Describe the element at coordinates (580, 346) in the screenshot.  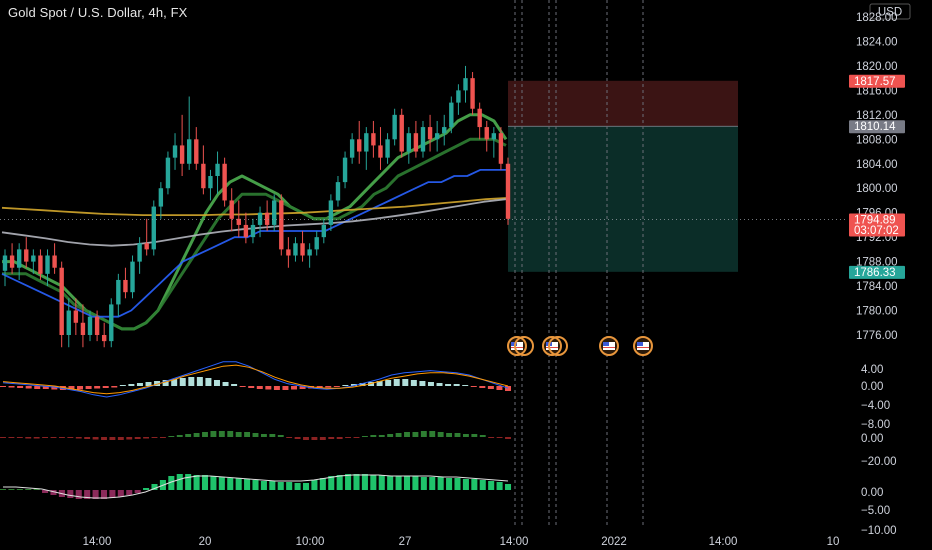
I see `economic-events` at that location.